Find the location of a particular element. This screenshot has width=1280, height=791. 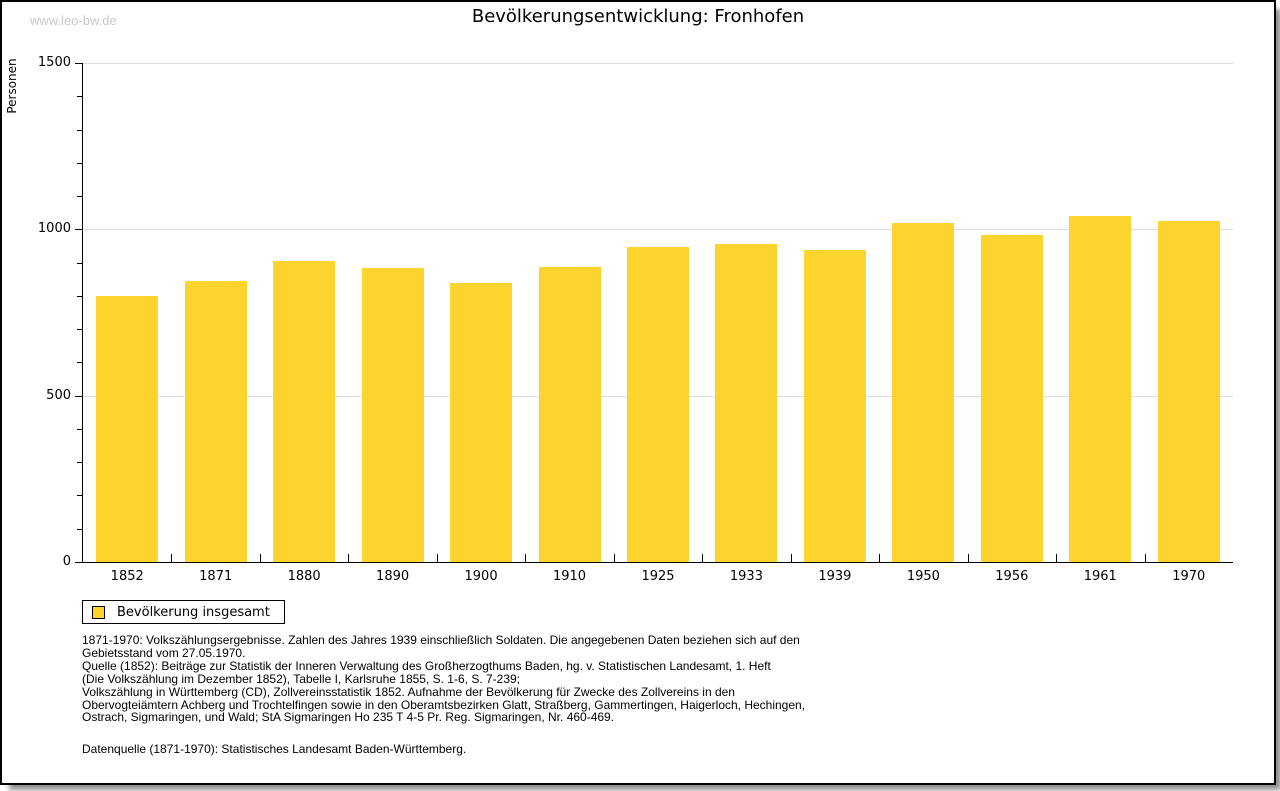

legend-box: Bevölkerung insgesamt is located at coordinates (183, 612).